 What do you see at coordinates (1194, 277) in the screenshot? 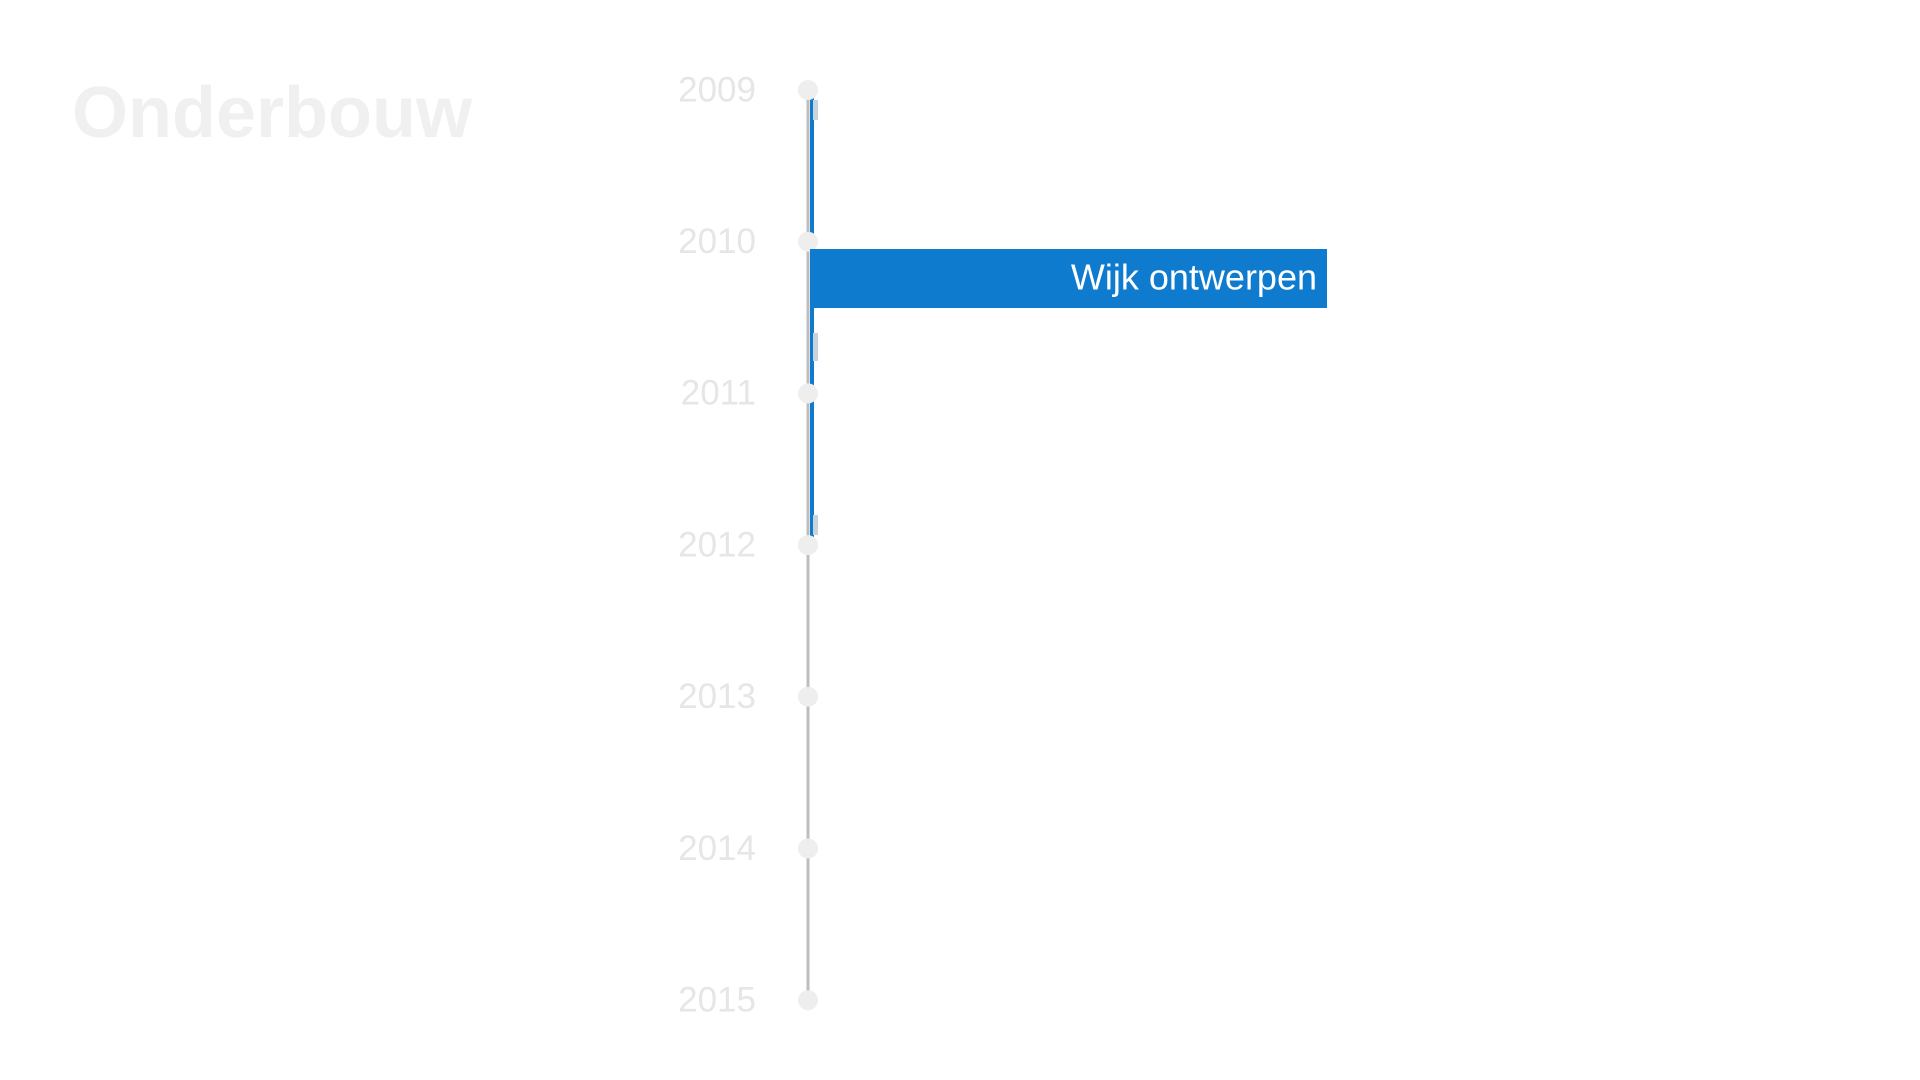
I see `bar-label: Wijk ontwerpen` at bounding box center [1194, 277].